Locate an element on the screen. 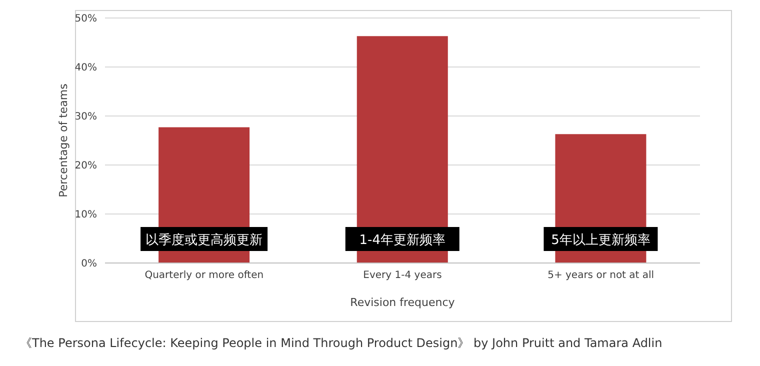  text: 《The Persona Lifecycle: Keeping People in Mind Through Product Design》 by John Pruitt and Tamara Adlin is located at coordinates (341, 343).